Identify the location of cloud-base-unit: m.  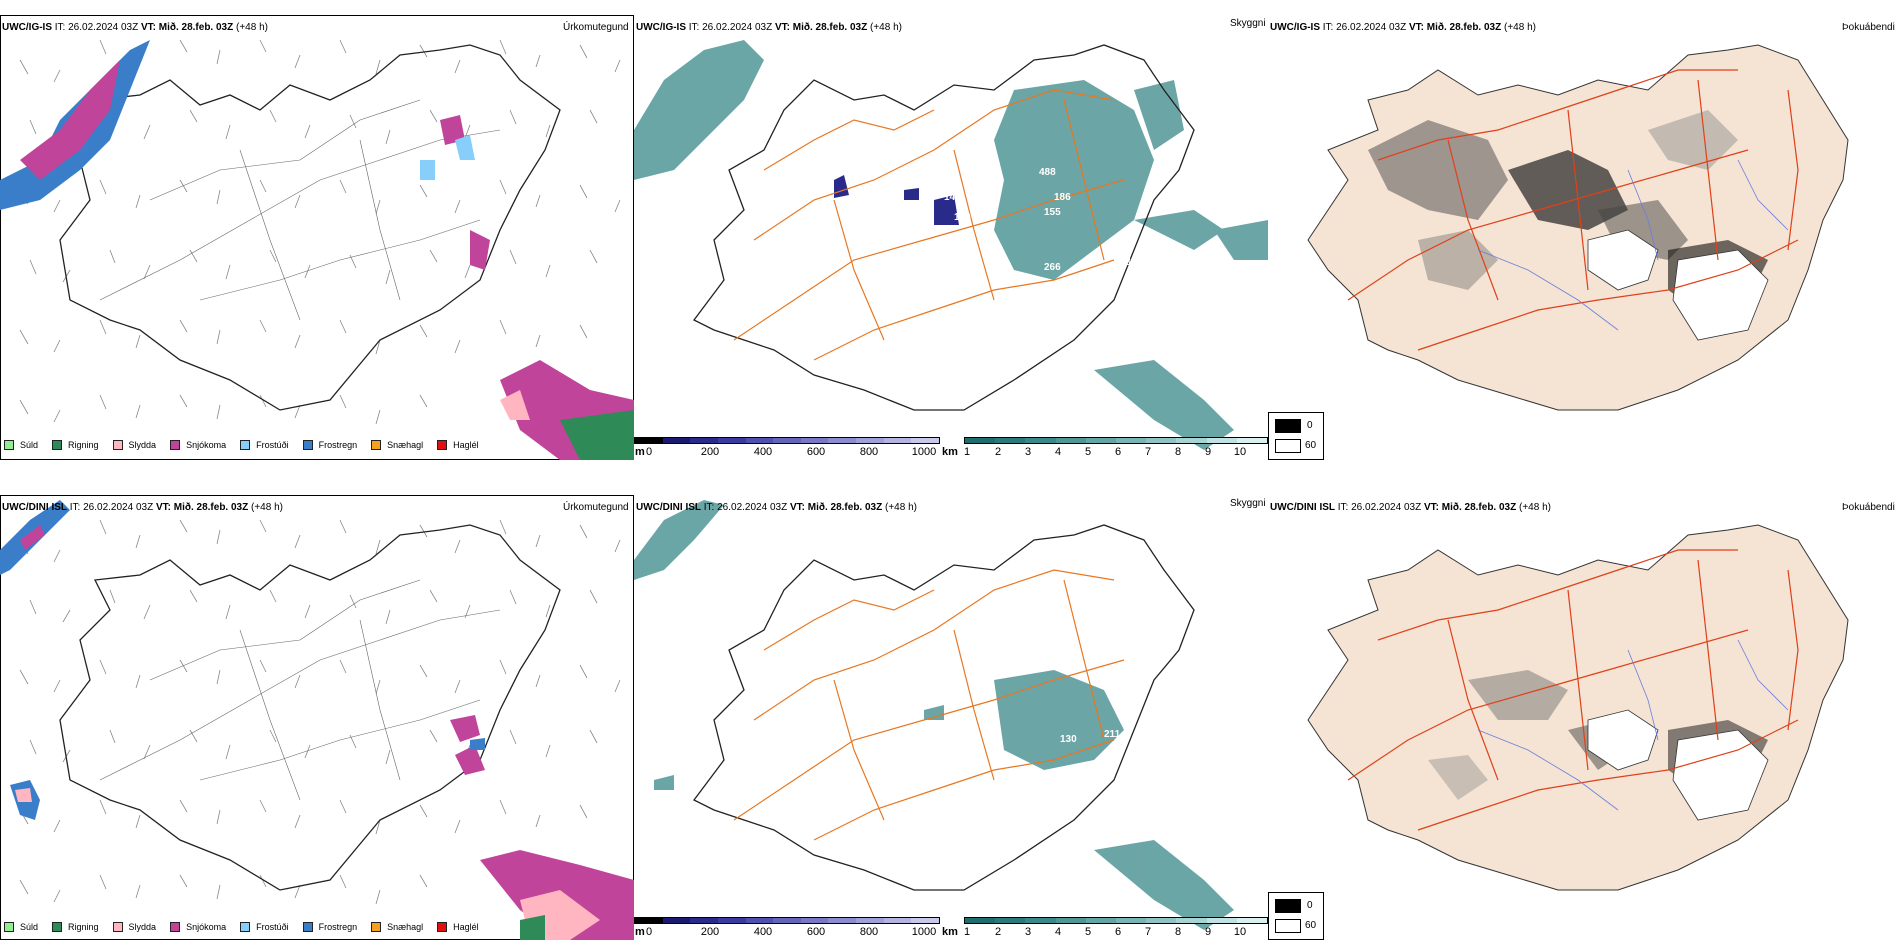
(640, 452).